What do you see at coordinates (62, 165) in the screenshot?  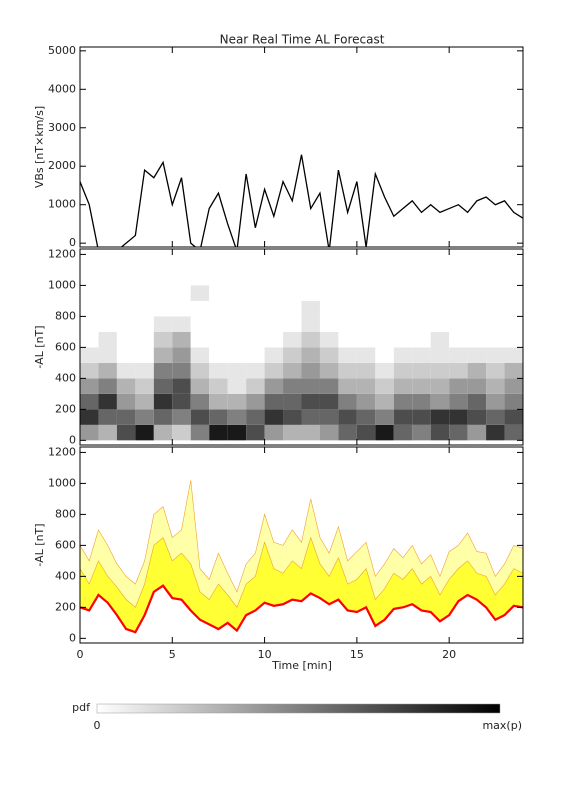 I see `y-tick-label: 2000` at bounding box center [62, 165].